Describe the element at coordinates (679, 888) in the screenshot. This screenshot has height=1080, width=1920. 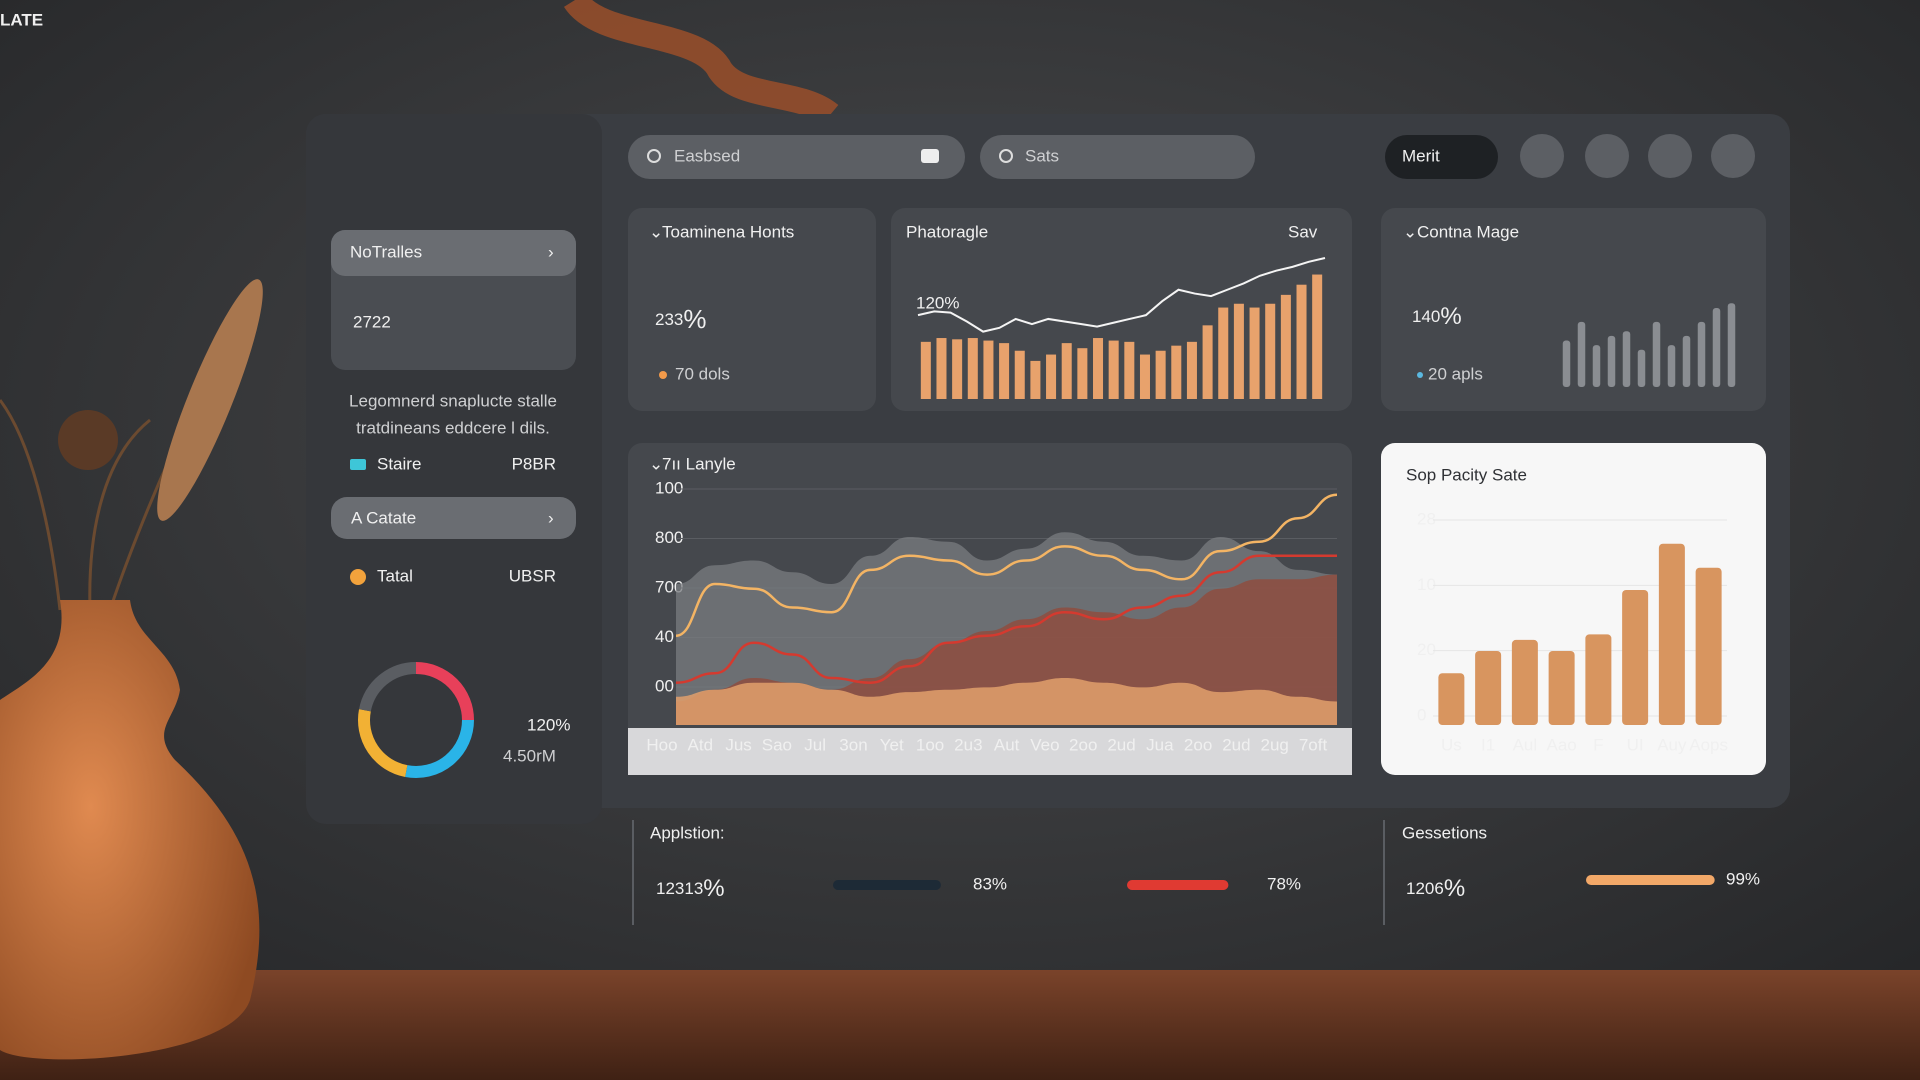
I see `value: 12313` at that location.